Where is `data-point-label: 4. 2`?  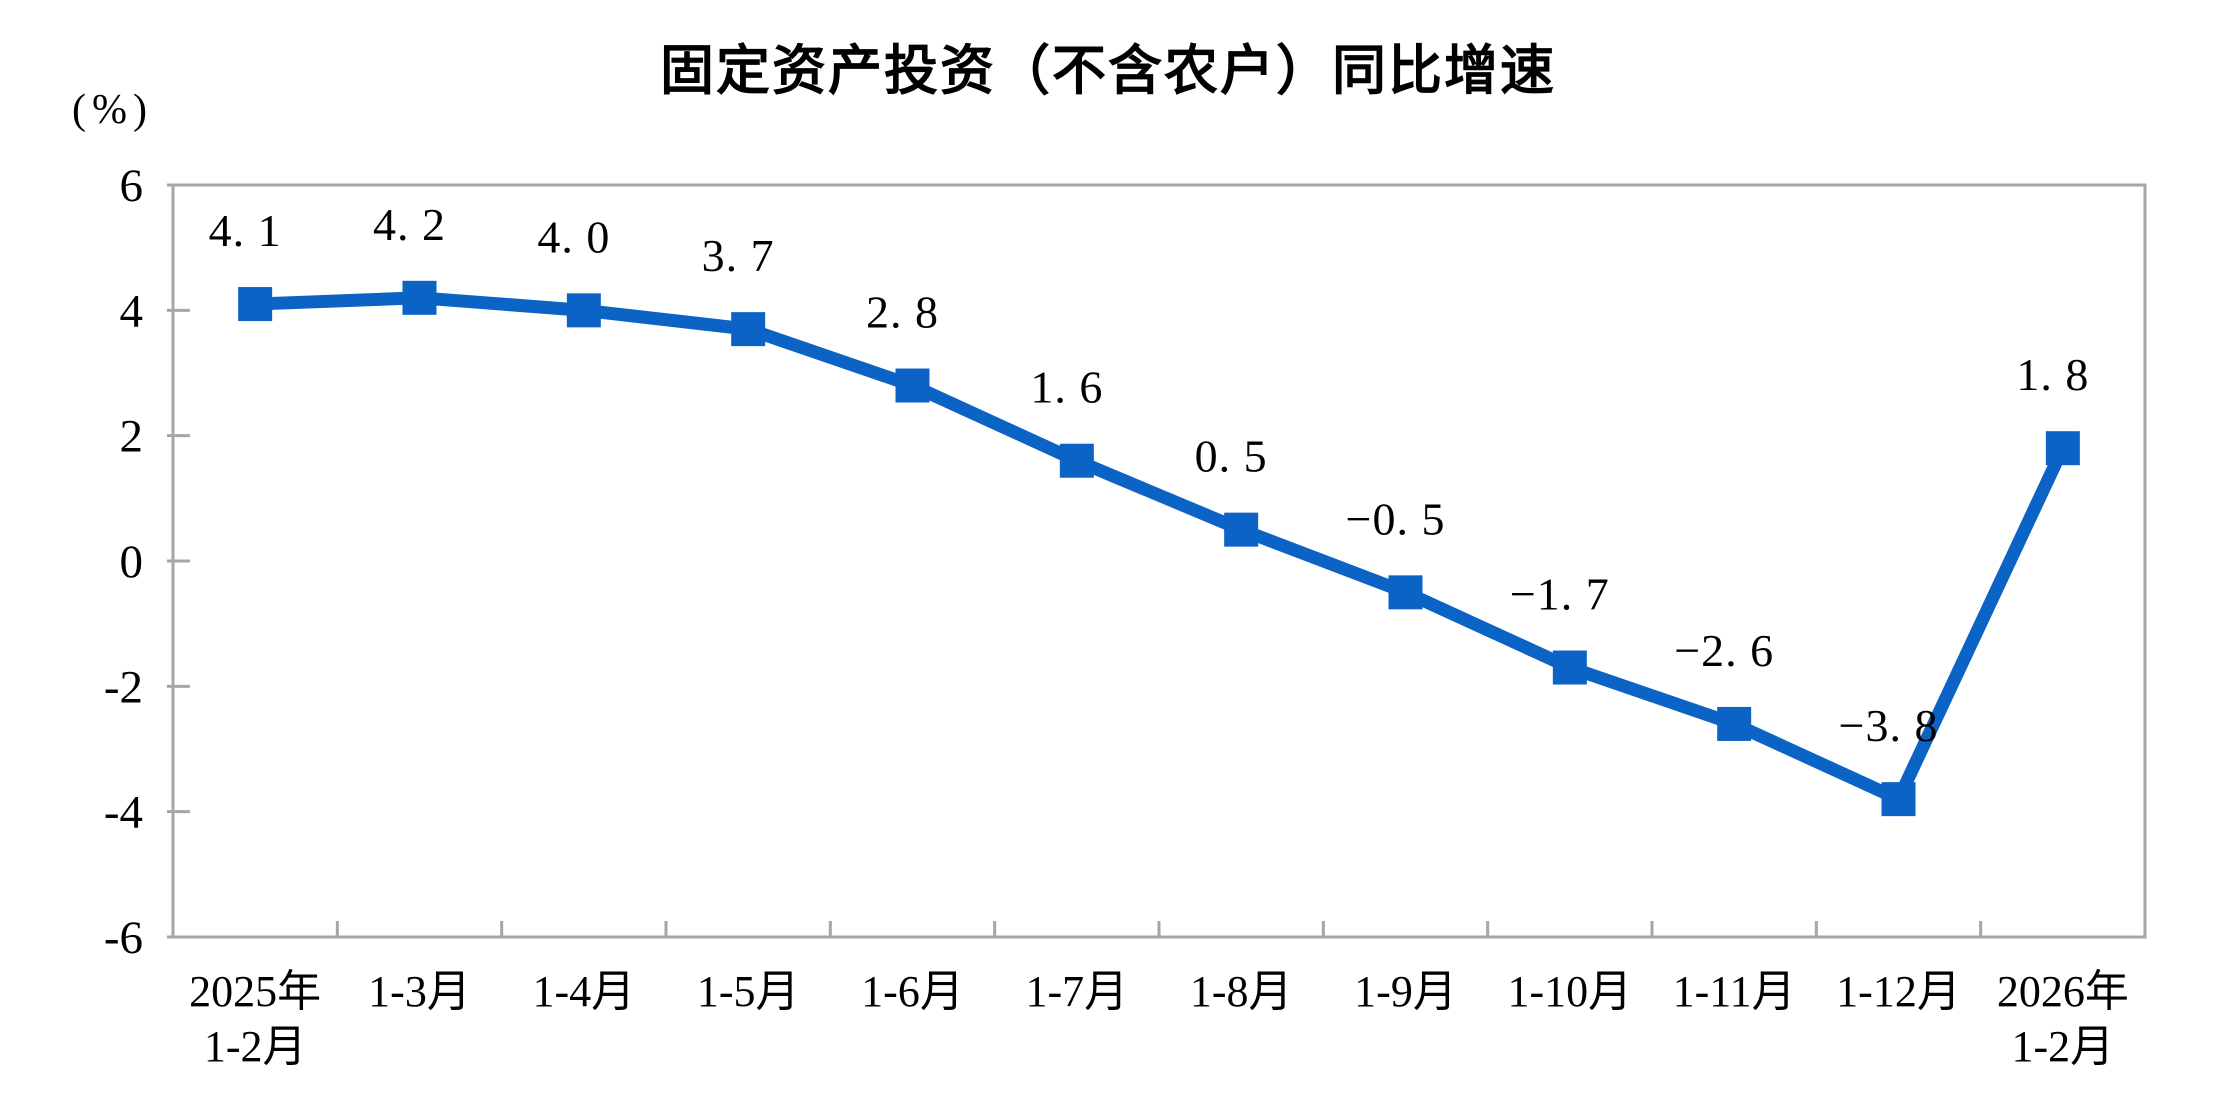
data-point-label: 4. 2 is located at coordinates (409, 224).